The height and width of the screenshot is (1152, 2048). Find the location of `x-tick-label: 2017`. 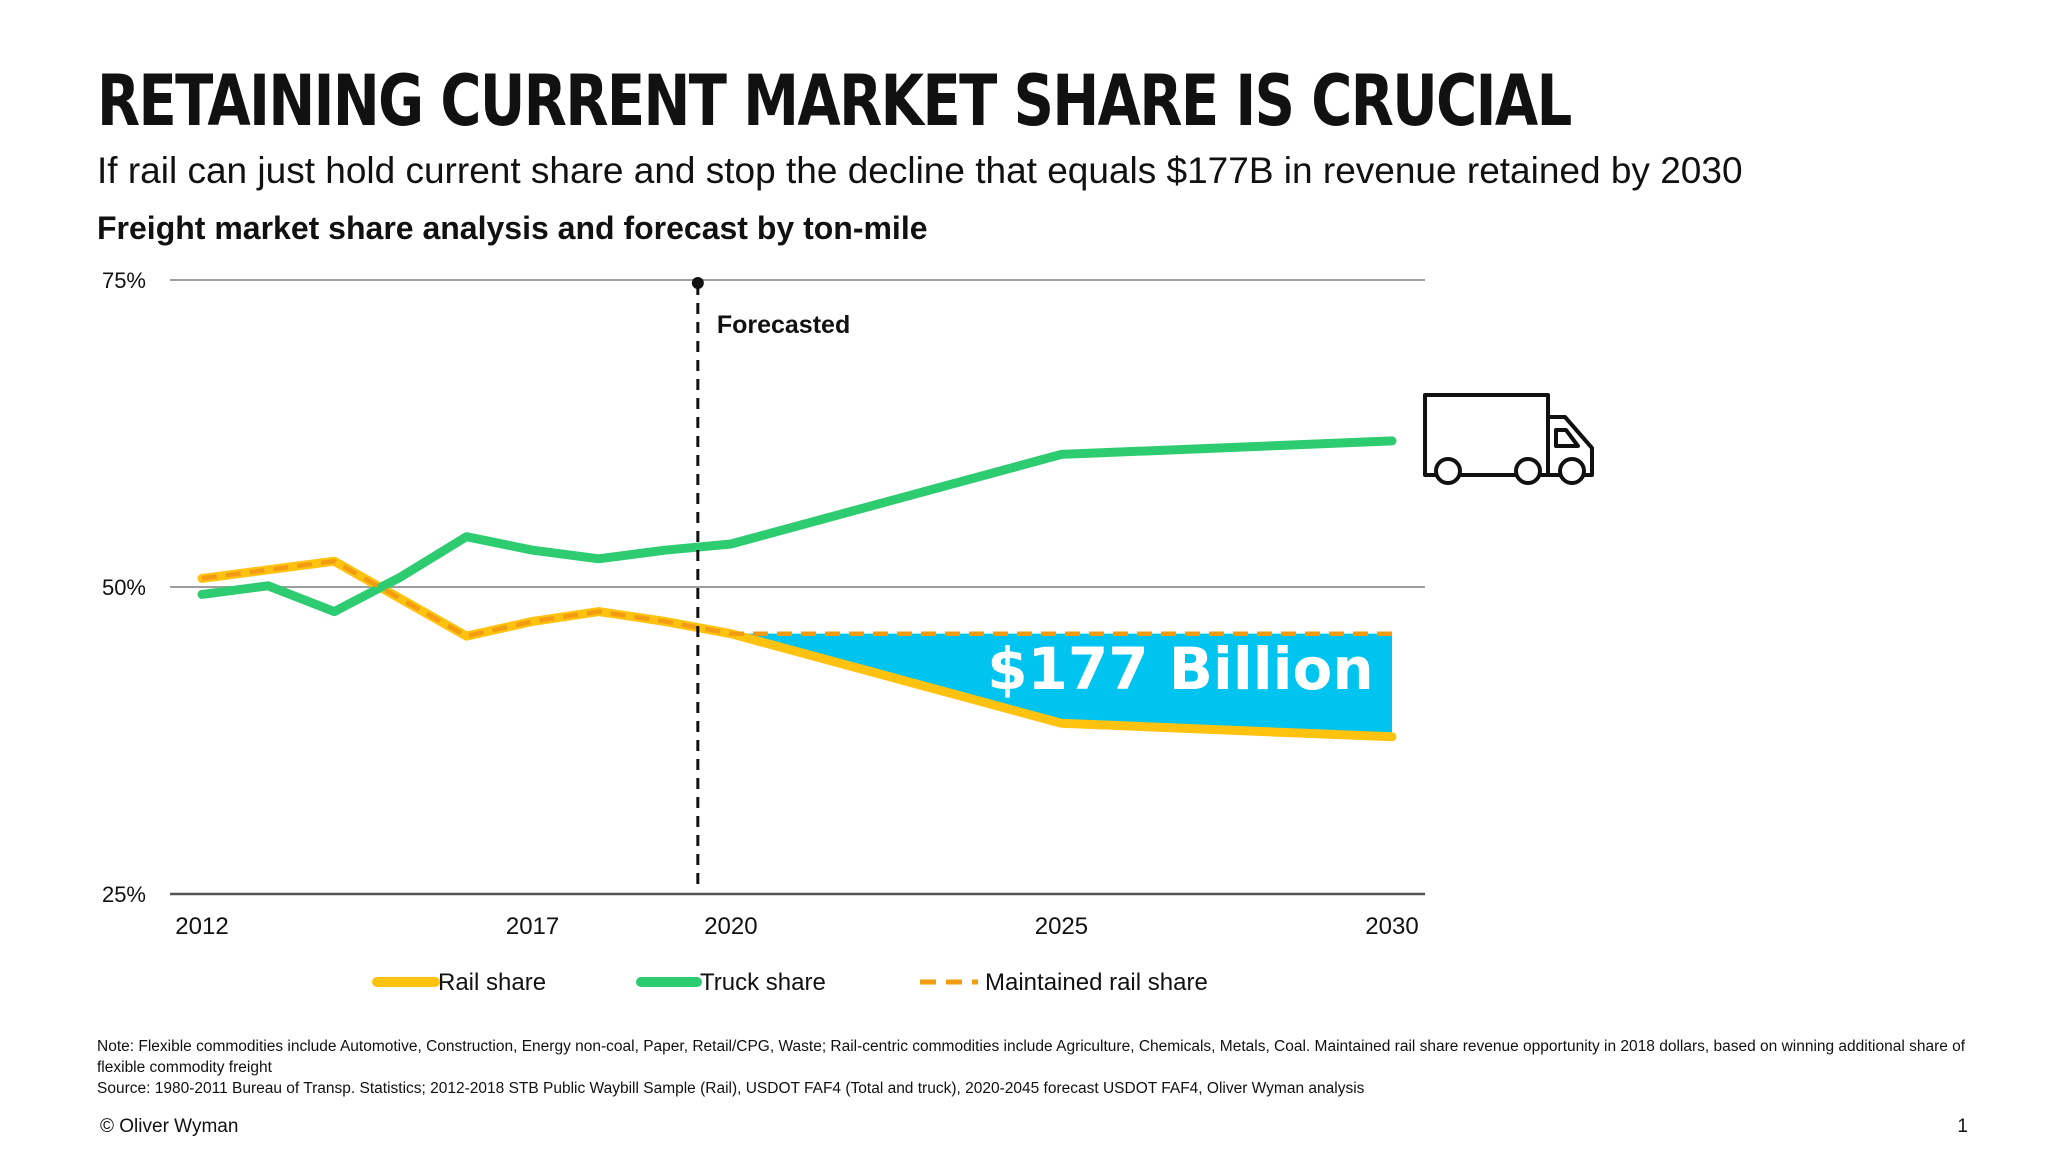

x-tick-label: 2017 is located at coordinates (532, 926).